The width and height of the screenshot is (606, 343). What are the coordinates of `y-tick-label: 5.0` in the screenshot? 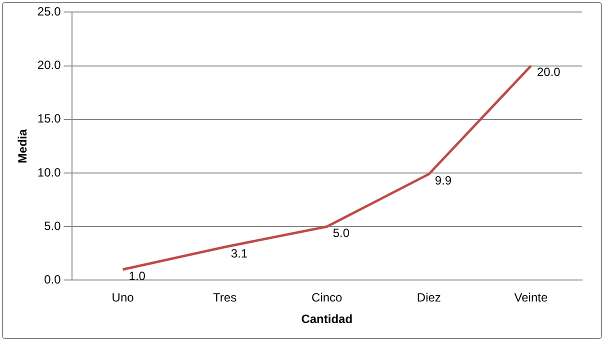 It's located at (53, 225).